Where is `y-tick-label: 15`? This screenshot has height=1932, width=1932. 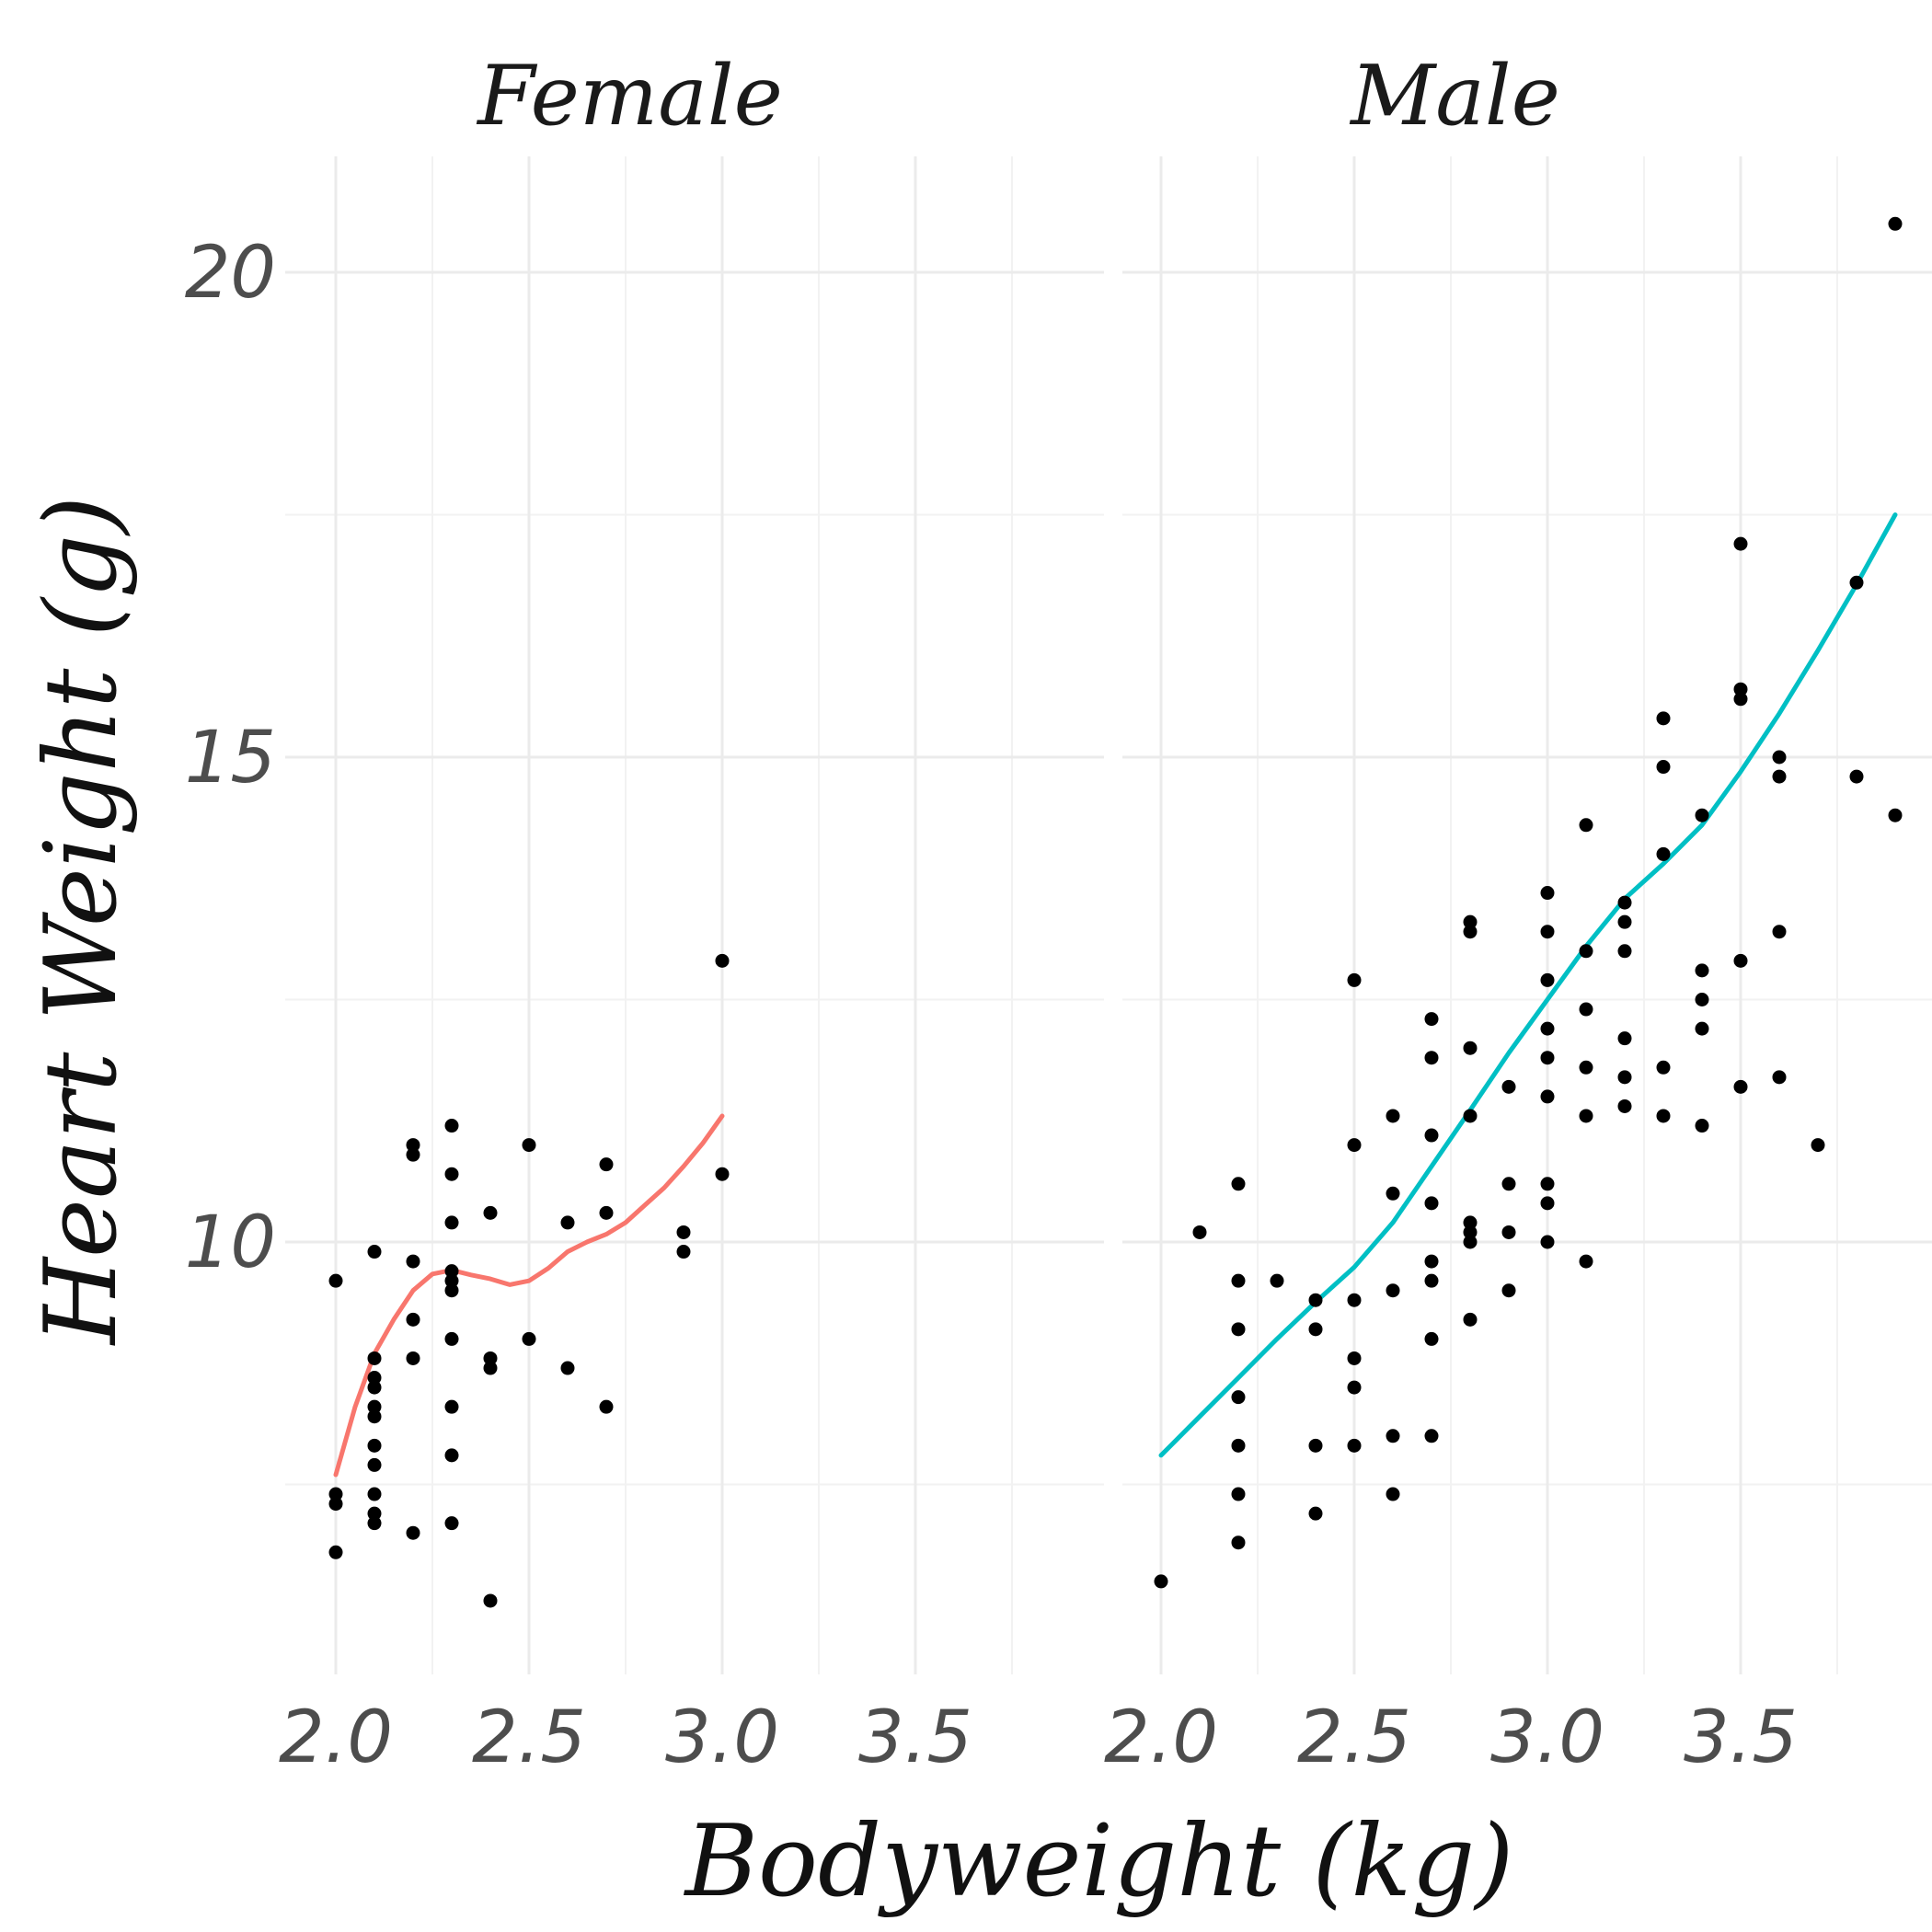 y-tick-label: 15 is located at coordinates (230, 758).